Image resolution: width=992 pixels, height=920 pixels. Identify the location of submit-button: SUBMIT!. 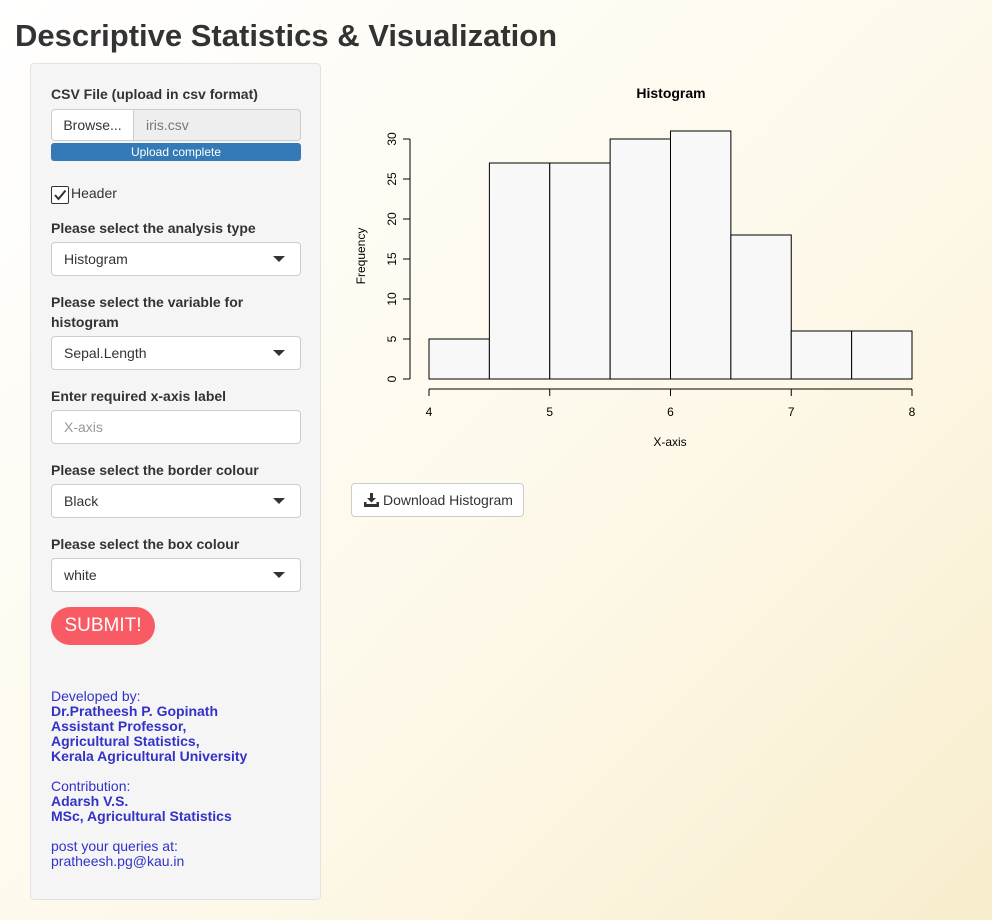
(103, 626).